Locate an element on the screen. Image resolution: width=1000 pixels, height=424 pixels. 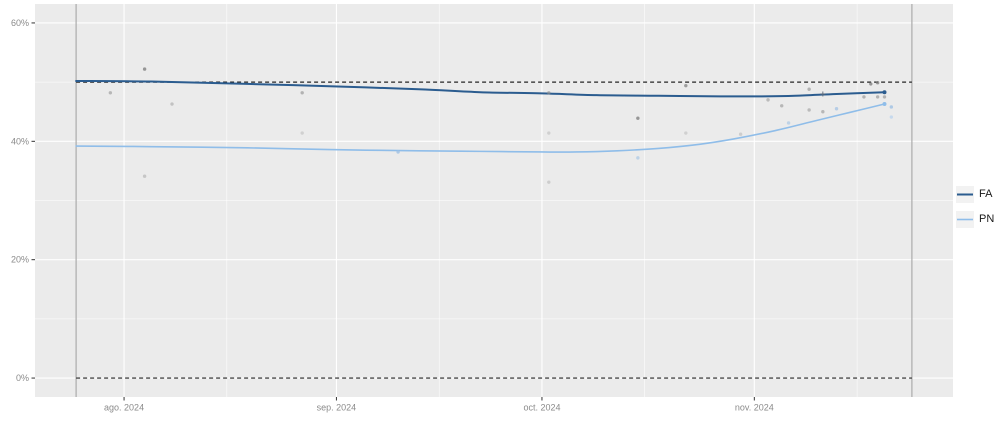
legend-item-pn: PN is located at coordinates (975, 219).